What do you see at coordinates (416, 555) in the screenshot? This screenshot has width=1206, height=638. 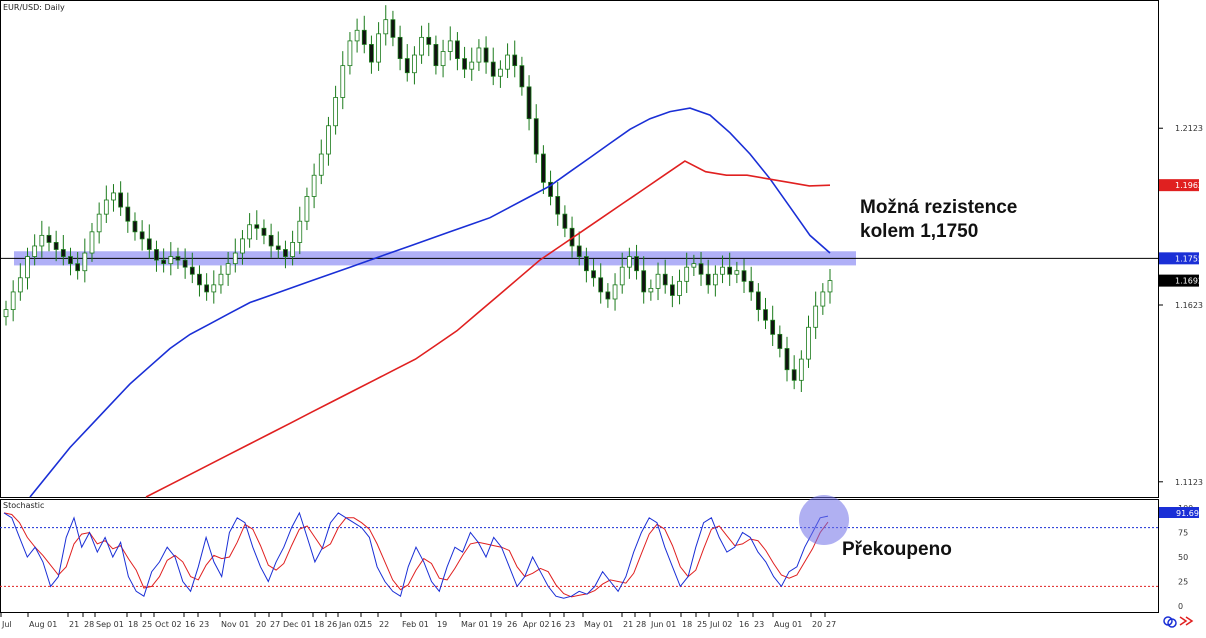 I see `stochastic-signal-line` at bounding box center [416, 555].